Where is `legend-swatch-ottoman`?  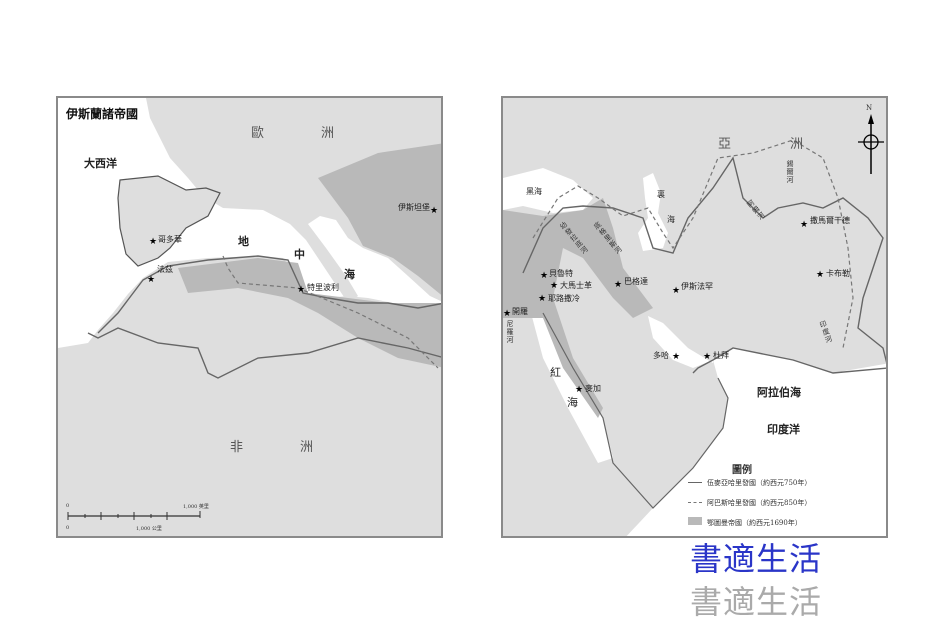
legend-swatch-ottoman is located at coordinates (695, 521).